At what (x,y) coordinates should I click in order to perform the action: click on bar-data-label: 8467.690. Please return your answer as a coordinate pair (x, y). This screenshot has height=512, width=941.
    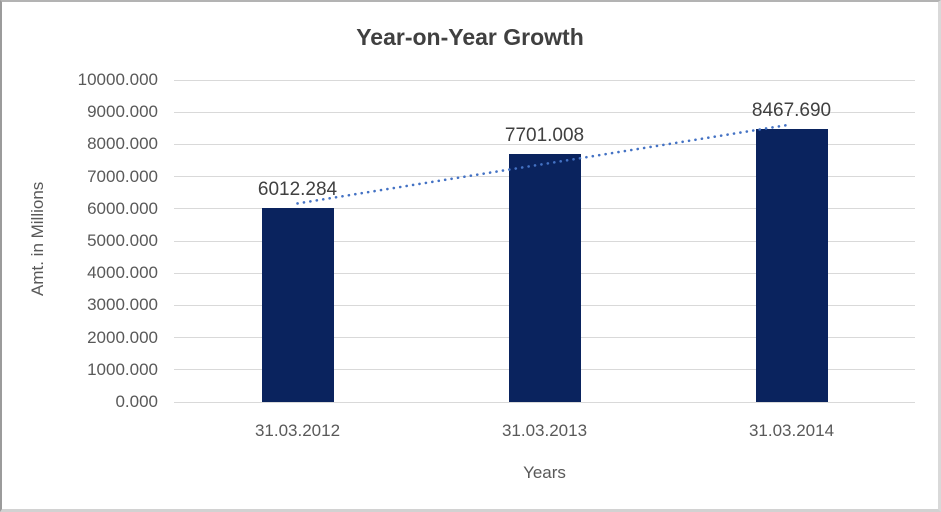
    Looking at the image, I should click on (791, 111).